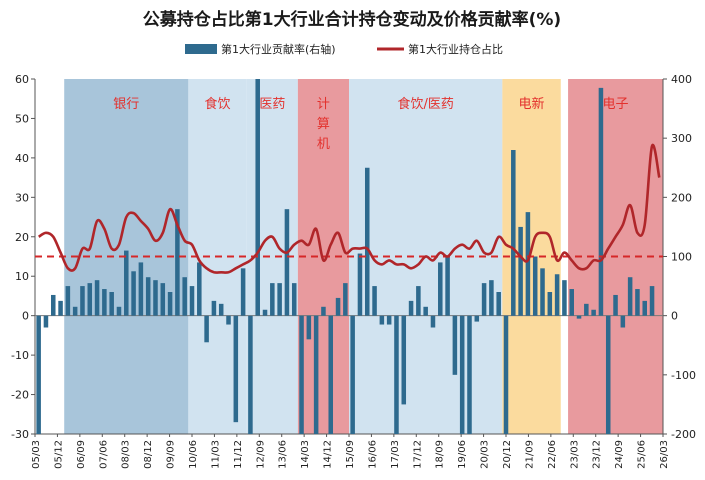 Image resolution: width=705 pixels, height=480 pixels. Describe the element at coordinates (681, 138) in the screenshot. I see `right-tick-label: 300` at that location.